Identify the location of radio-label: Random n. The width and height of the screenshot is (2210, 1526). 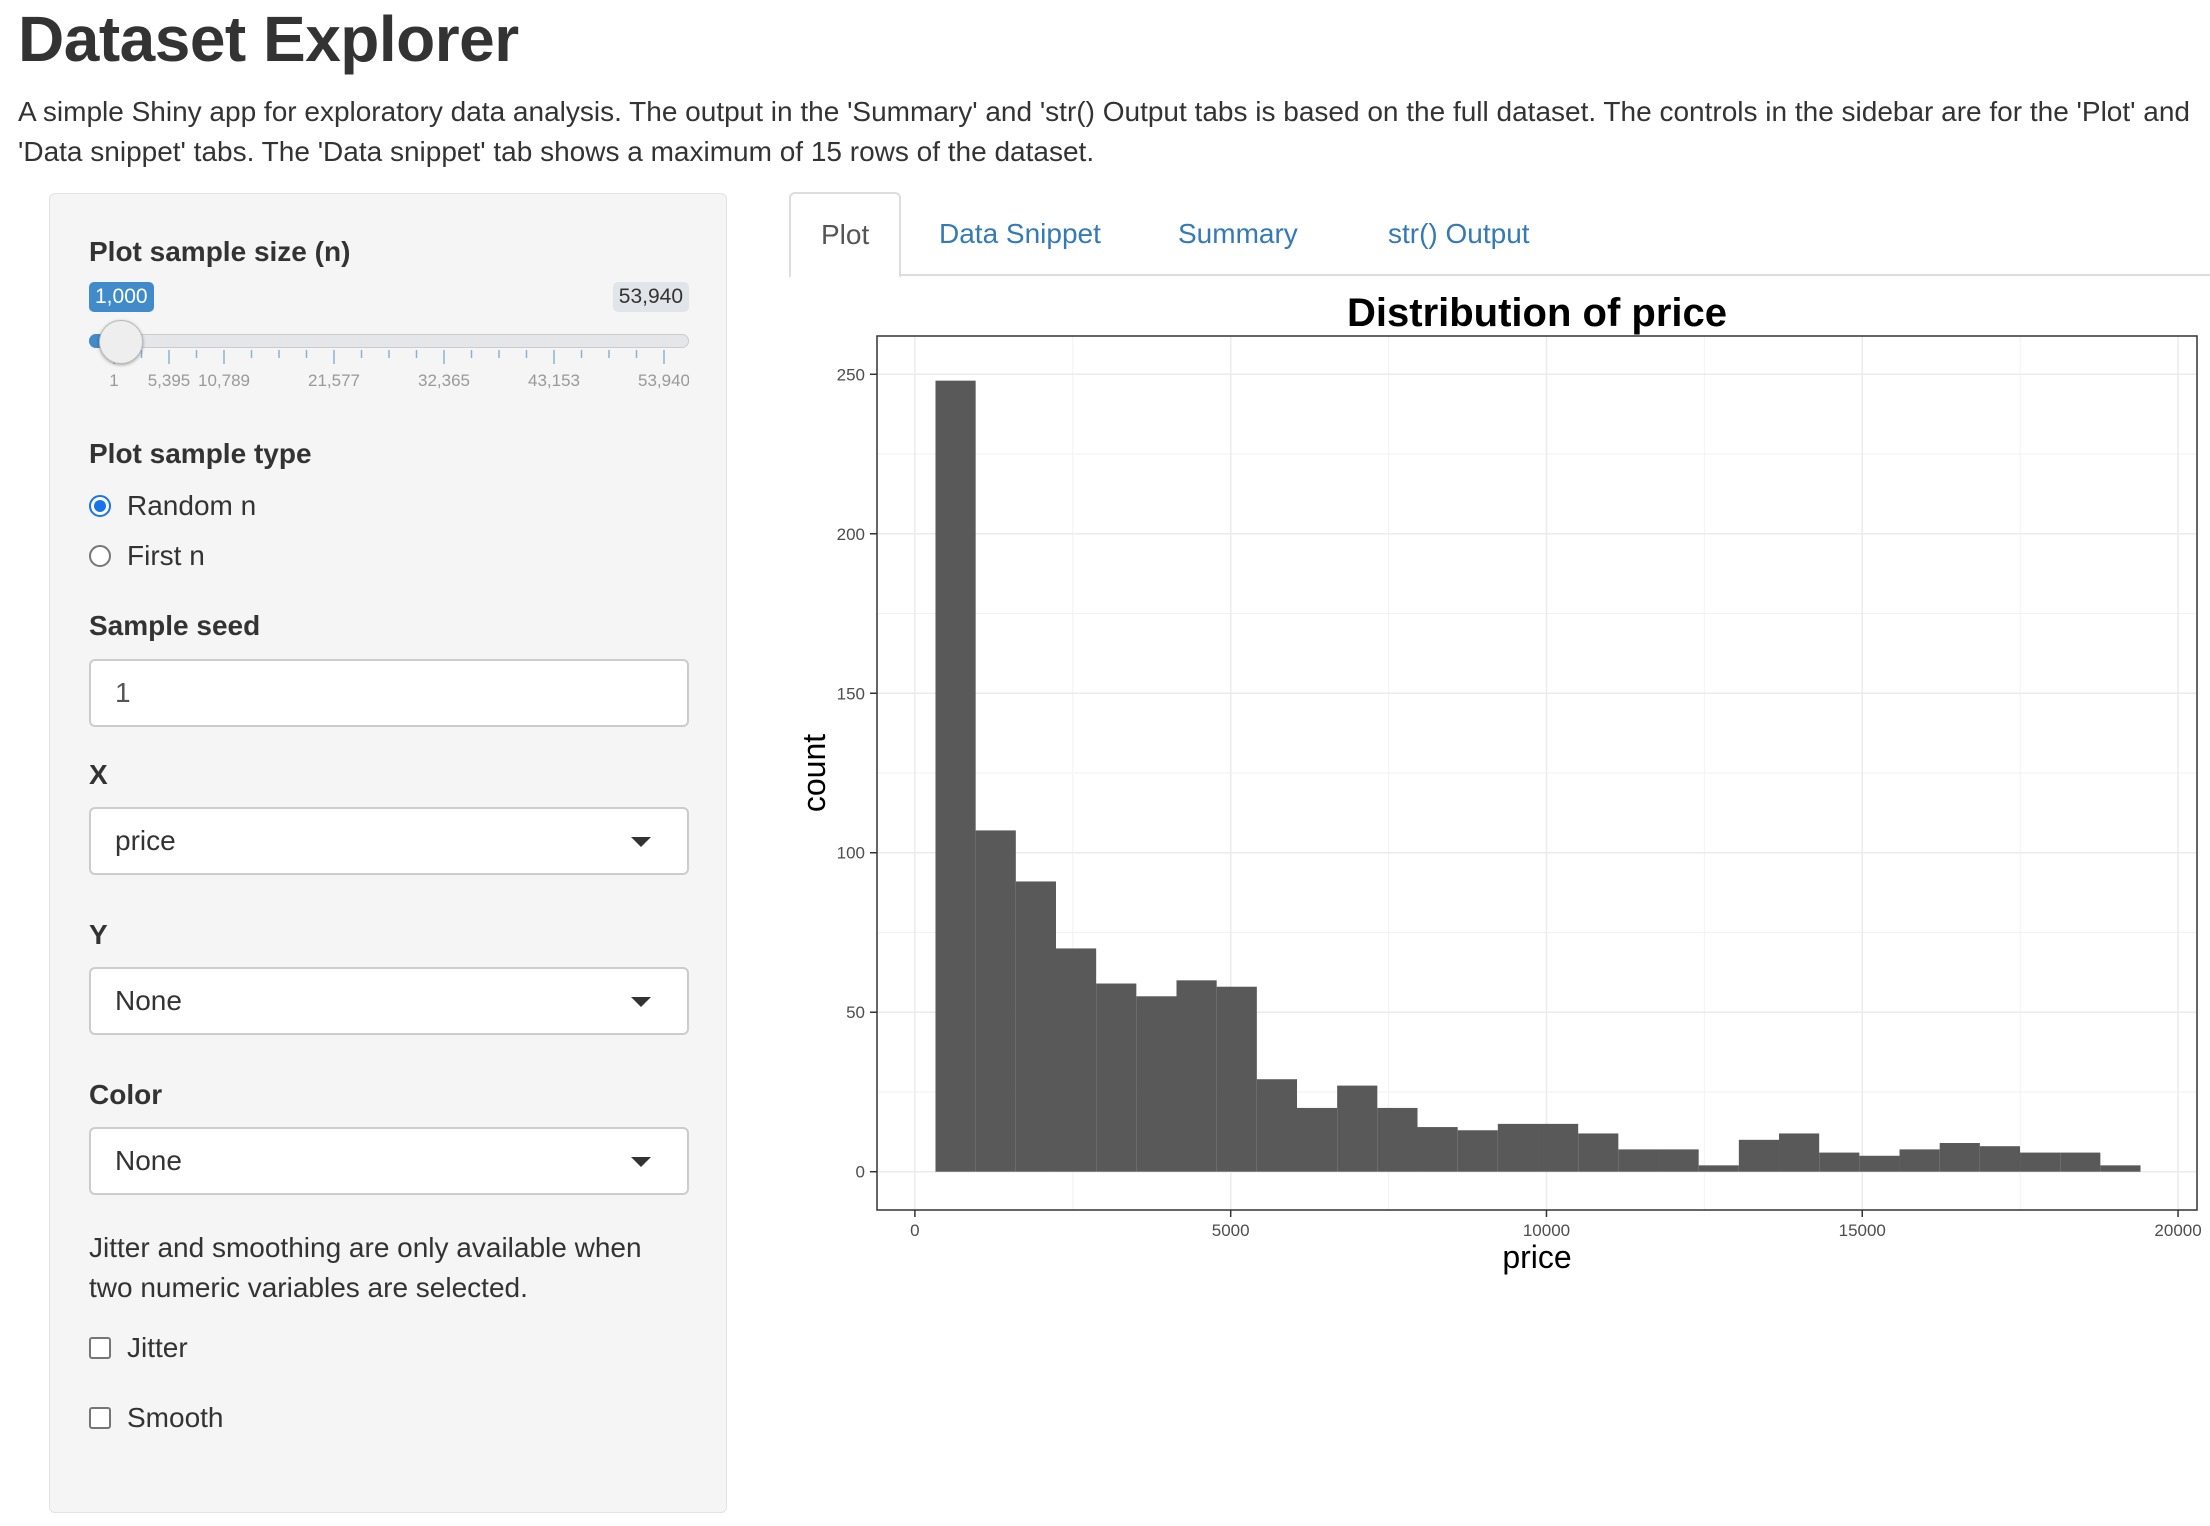
(192, 505).